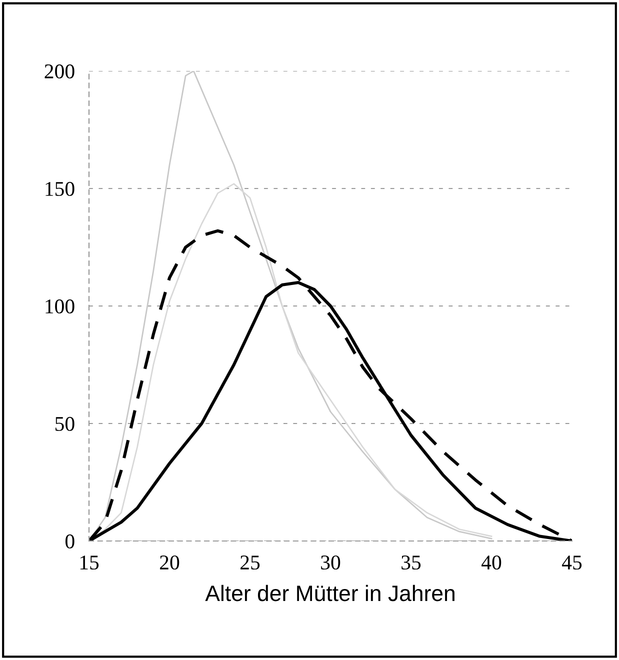 The image size is (619, 660). I want to click on y-tick-label: 200, so click(59, 71).